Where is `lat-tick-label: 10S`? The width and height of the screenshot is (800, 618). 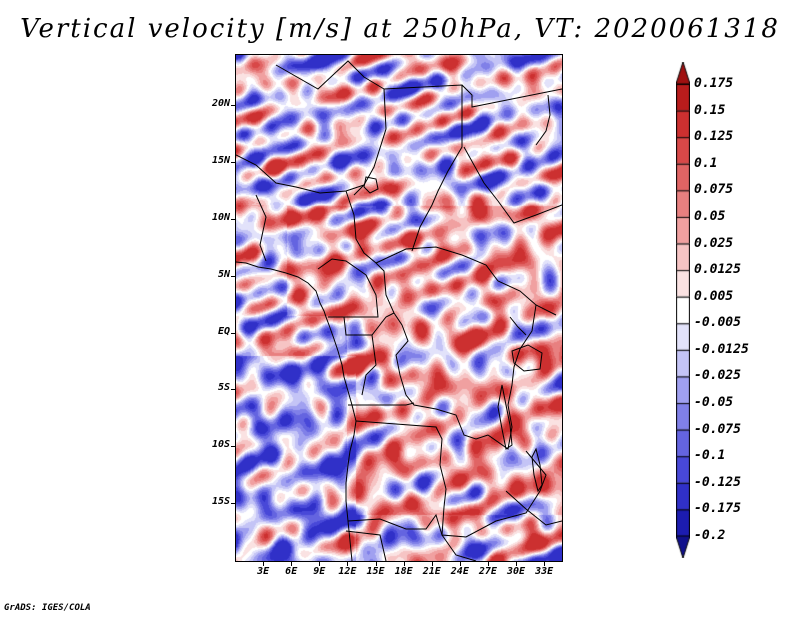 lat-tick-label: 10S is located at coordinates (220, 445).